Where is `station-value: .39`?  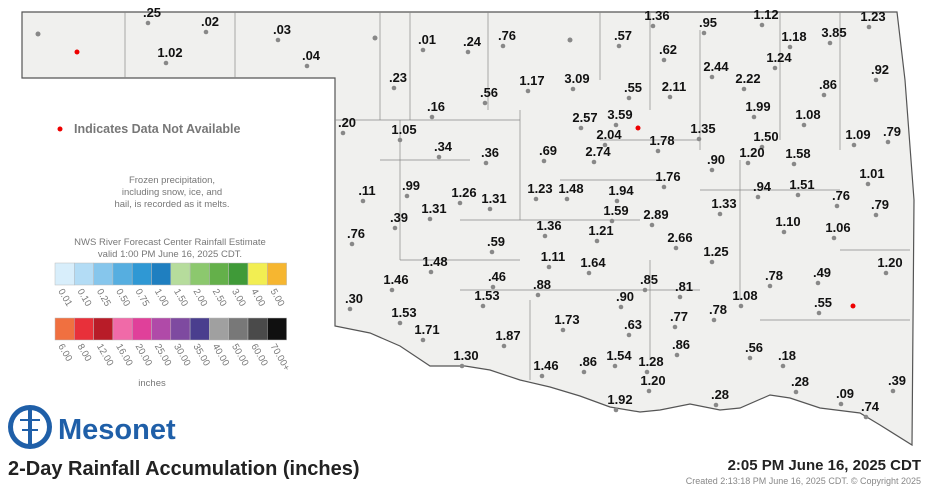
station-value: .39 is located at coordinates (897, 380).